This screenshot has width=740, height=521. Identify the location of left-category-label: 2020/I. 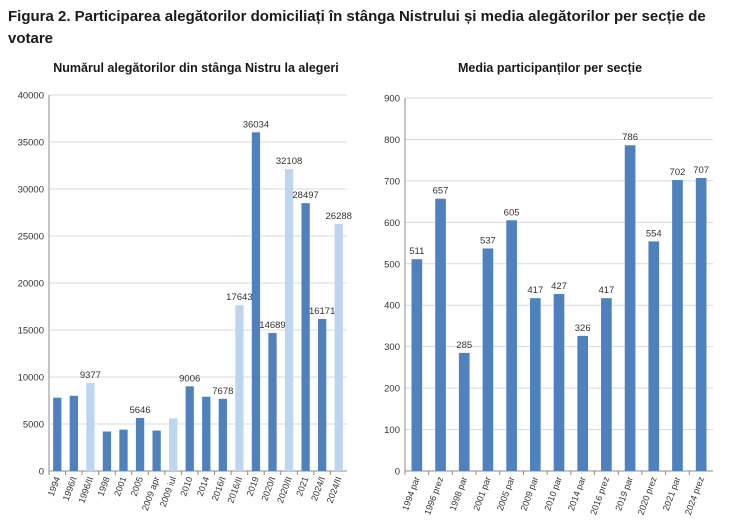
(268, 488).